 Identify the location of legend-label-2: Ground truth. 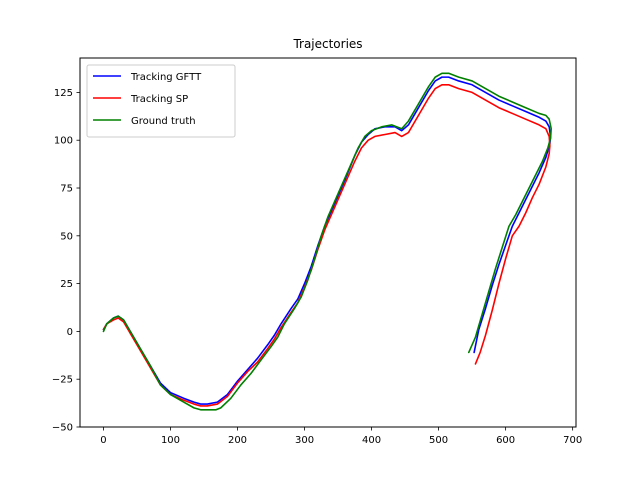
(163, 121).